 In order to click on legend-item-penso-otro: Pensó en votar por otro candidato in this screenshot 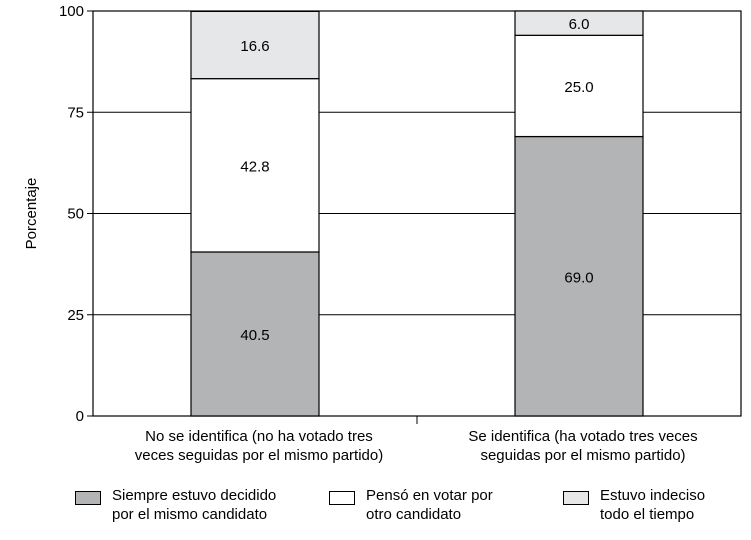, I will do `click(411, 505)`.